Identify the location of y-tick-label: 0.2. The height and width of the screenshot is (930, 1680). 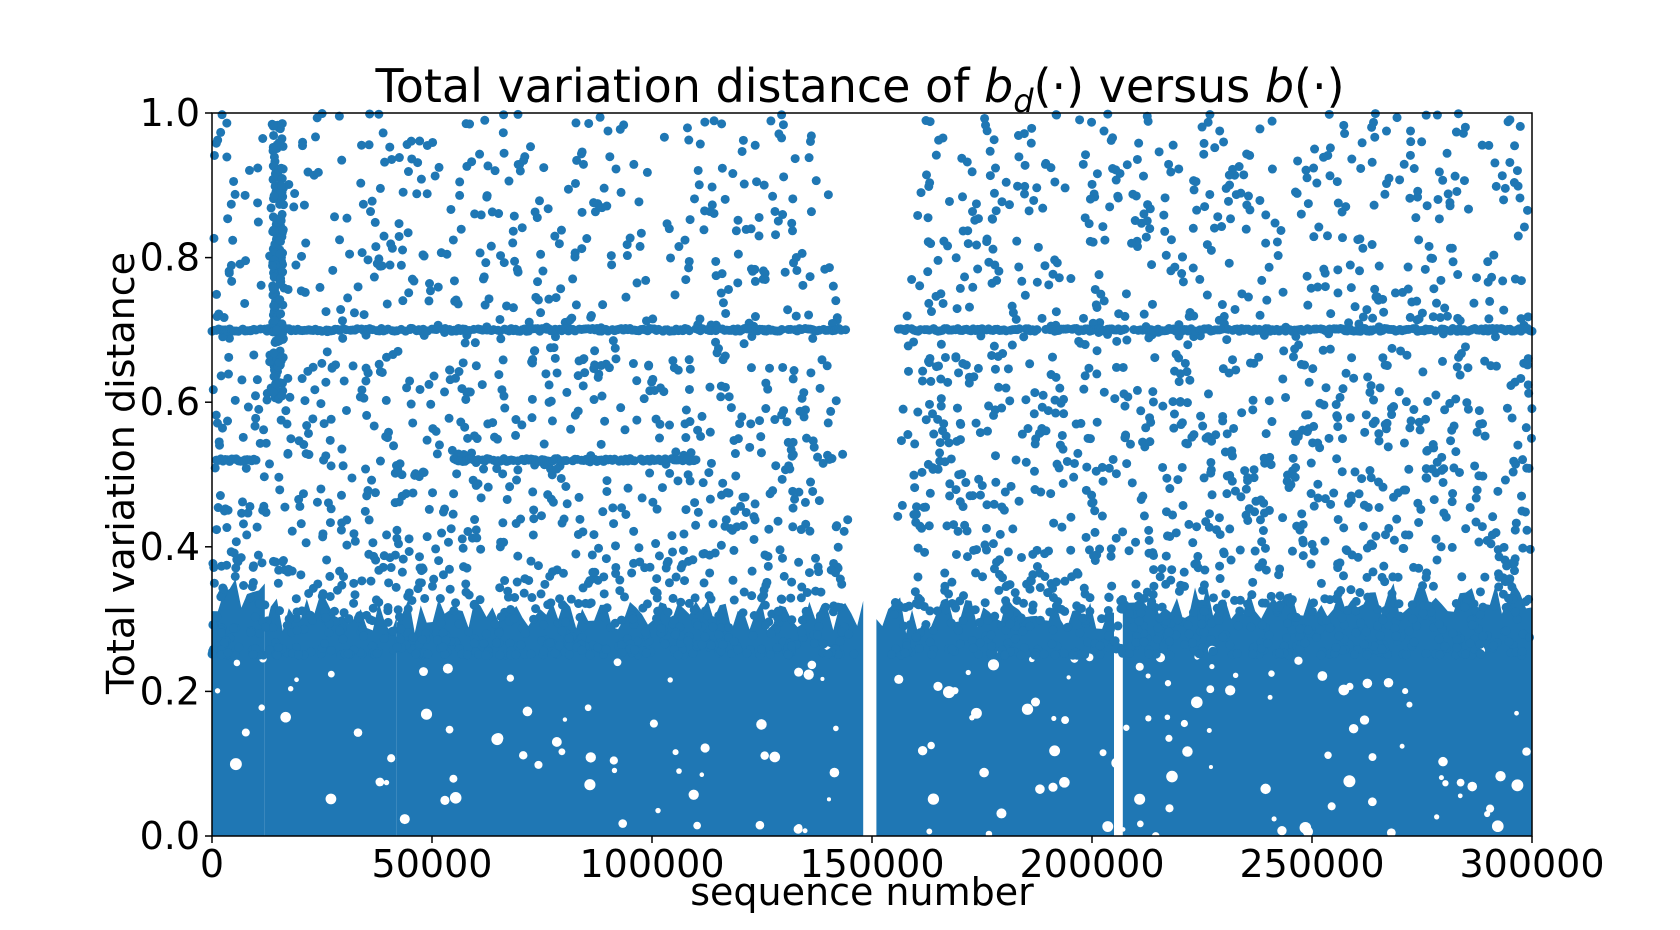
(170, 691).